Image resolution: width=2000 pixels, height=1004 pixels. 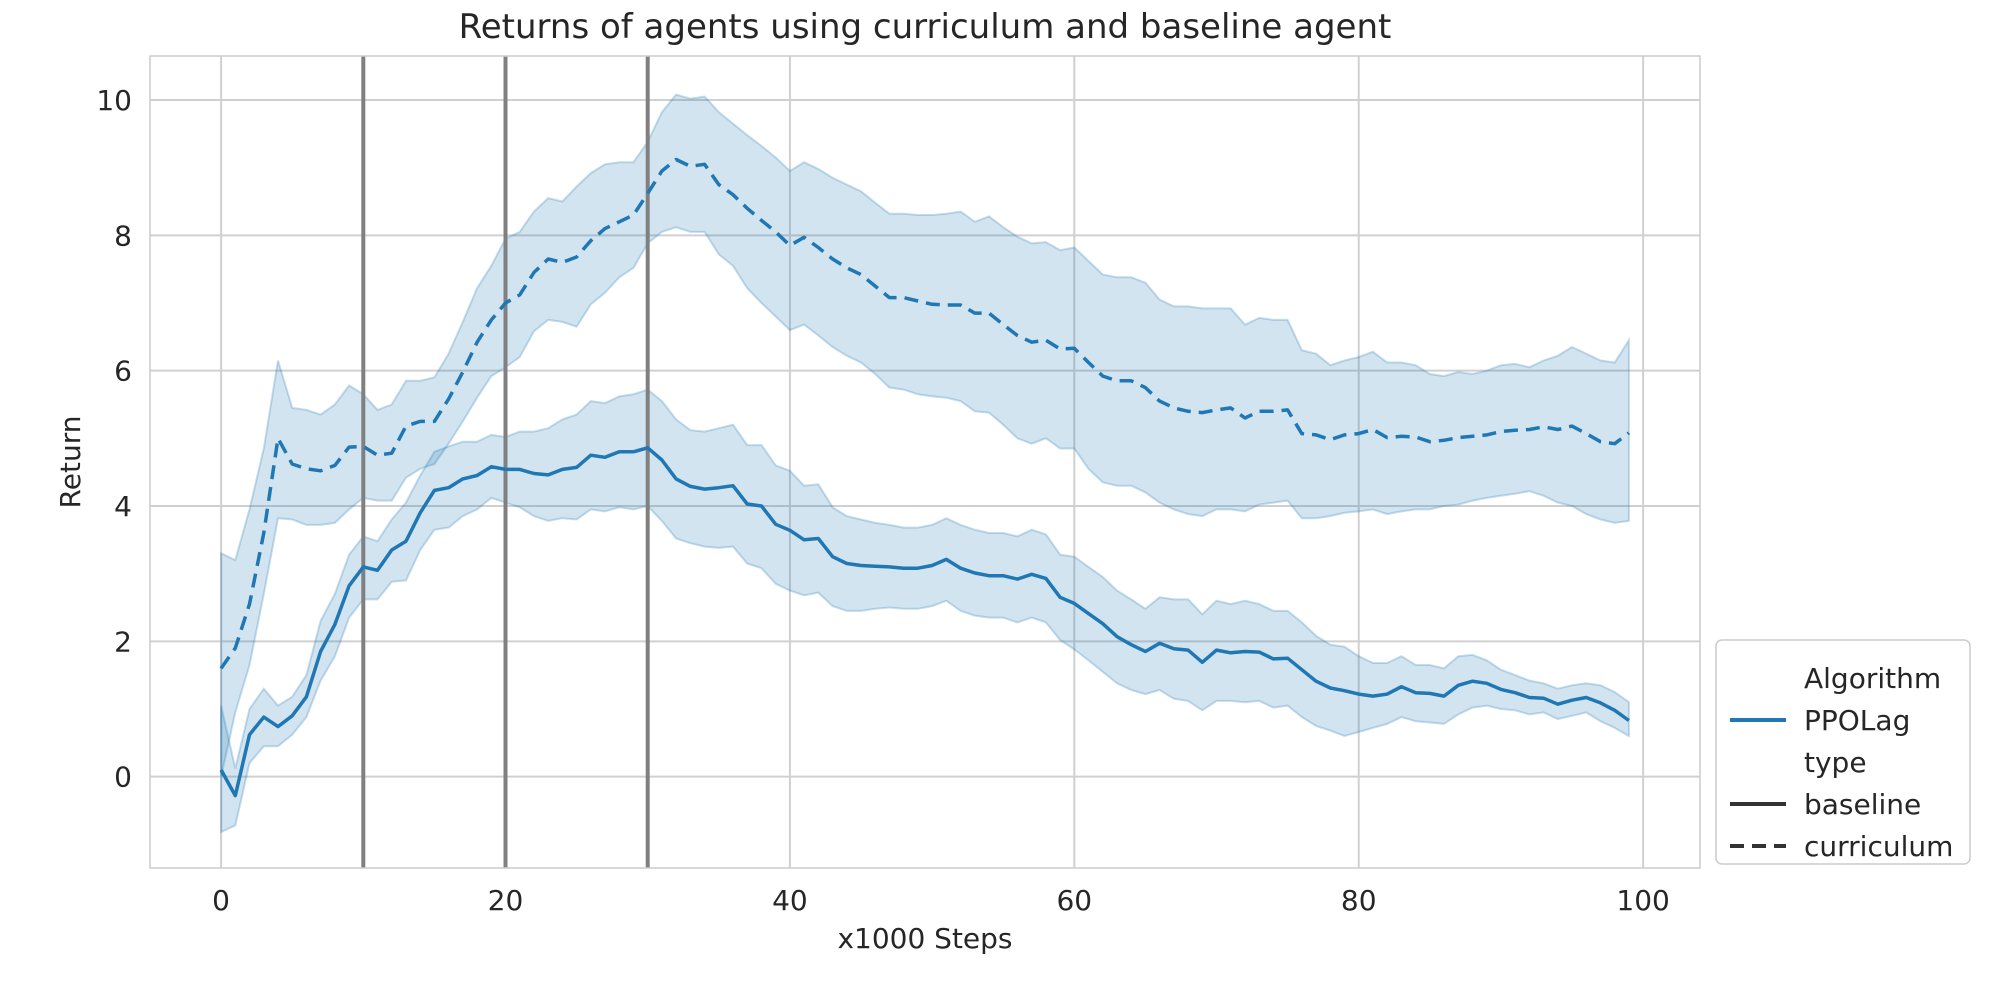 I want to click on x-tick-label: 100, so click(x=1642, y=900).